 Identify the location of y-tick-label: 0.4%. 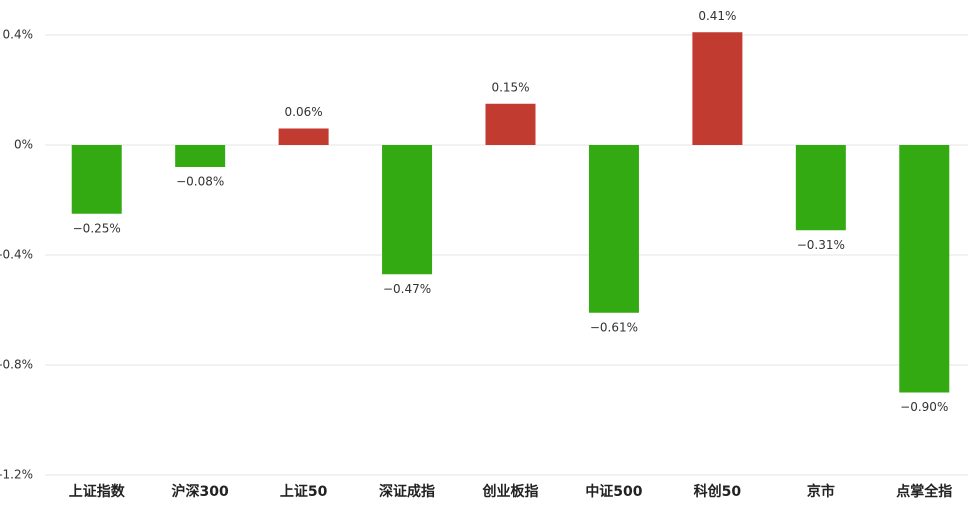
(18, 35).